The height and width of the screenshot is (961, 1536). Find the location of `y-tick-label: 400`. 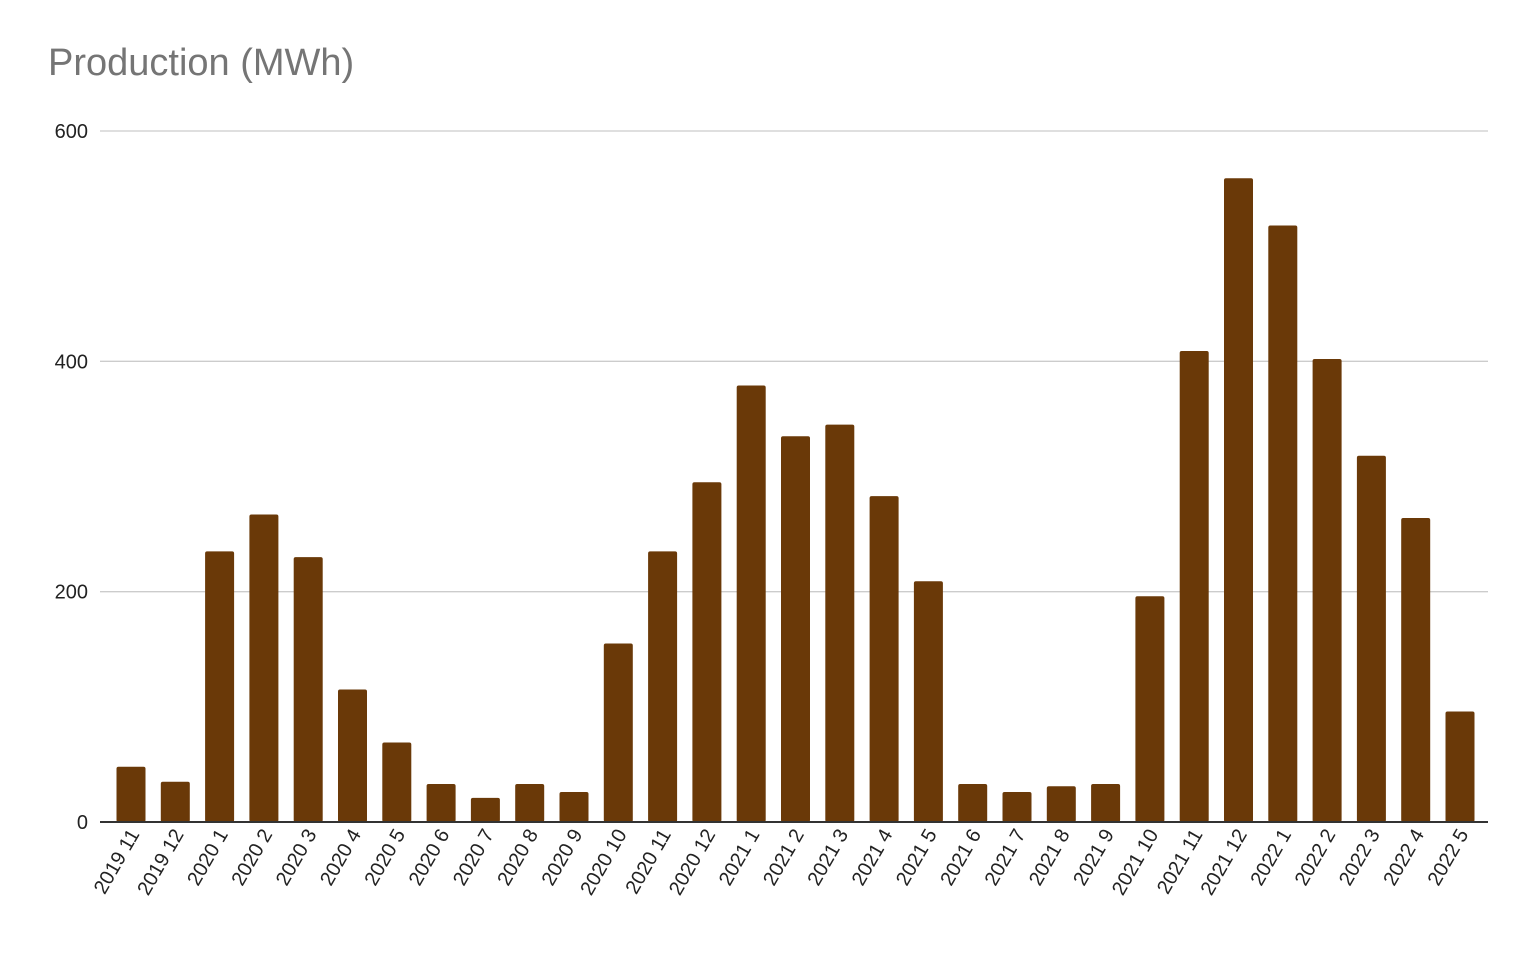

y-tick-label: 400 is located at coordinates (71, 362).